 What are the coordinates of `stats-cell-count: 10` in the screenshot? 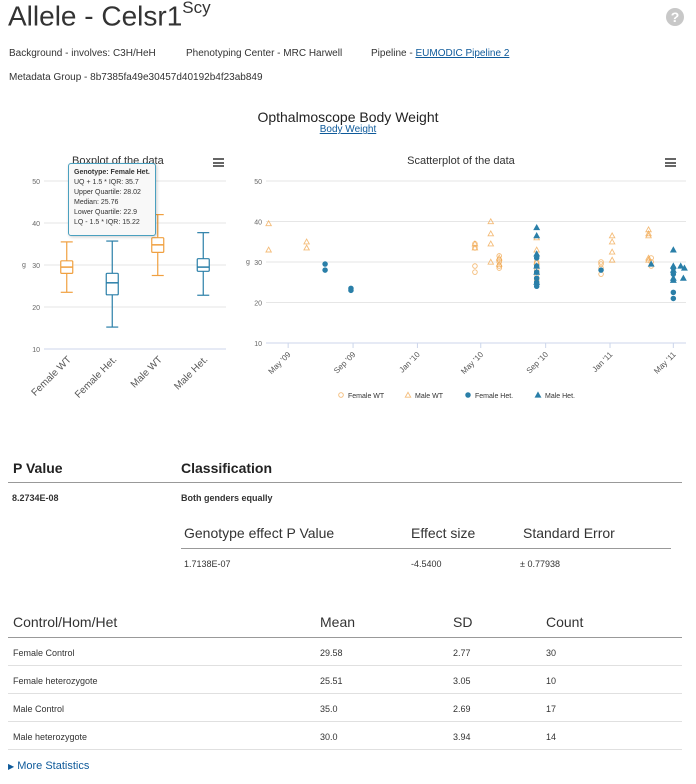 It's located at (551, 681).